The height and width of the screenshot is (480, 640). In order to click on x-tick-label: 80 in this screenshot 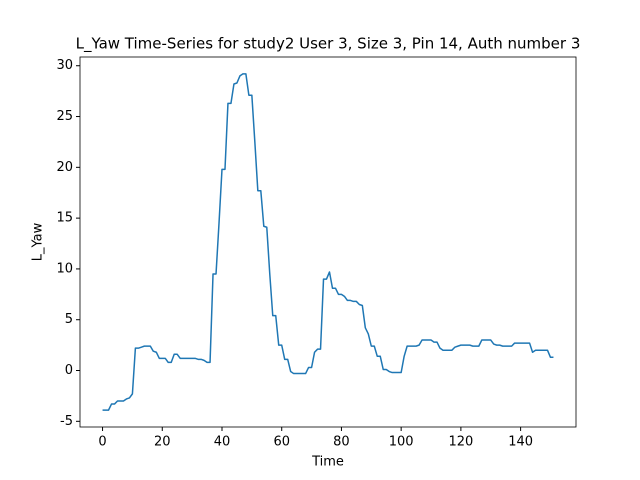, I will do `click(341, 442)`.